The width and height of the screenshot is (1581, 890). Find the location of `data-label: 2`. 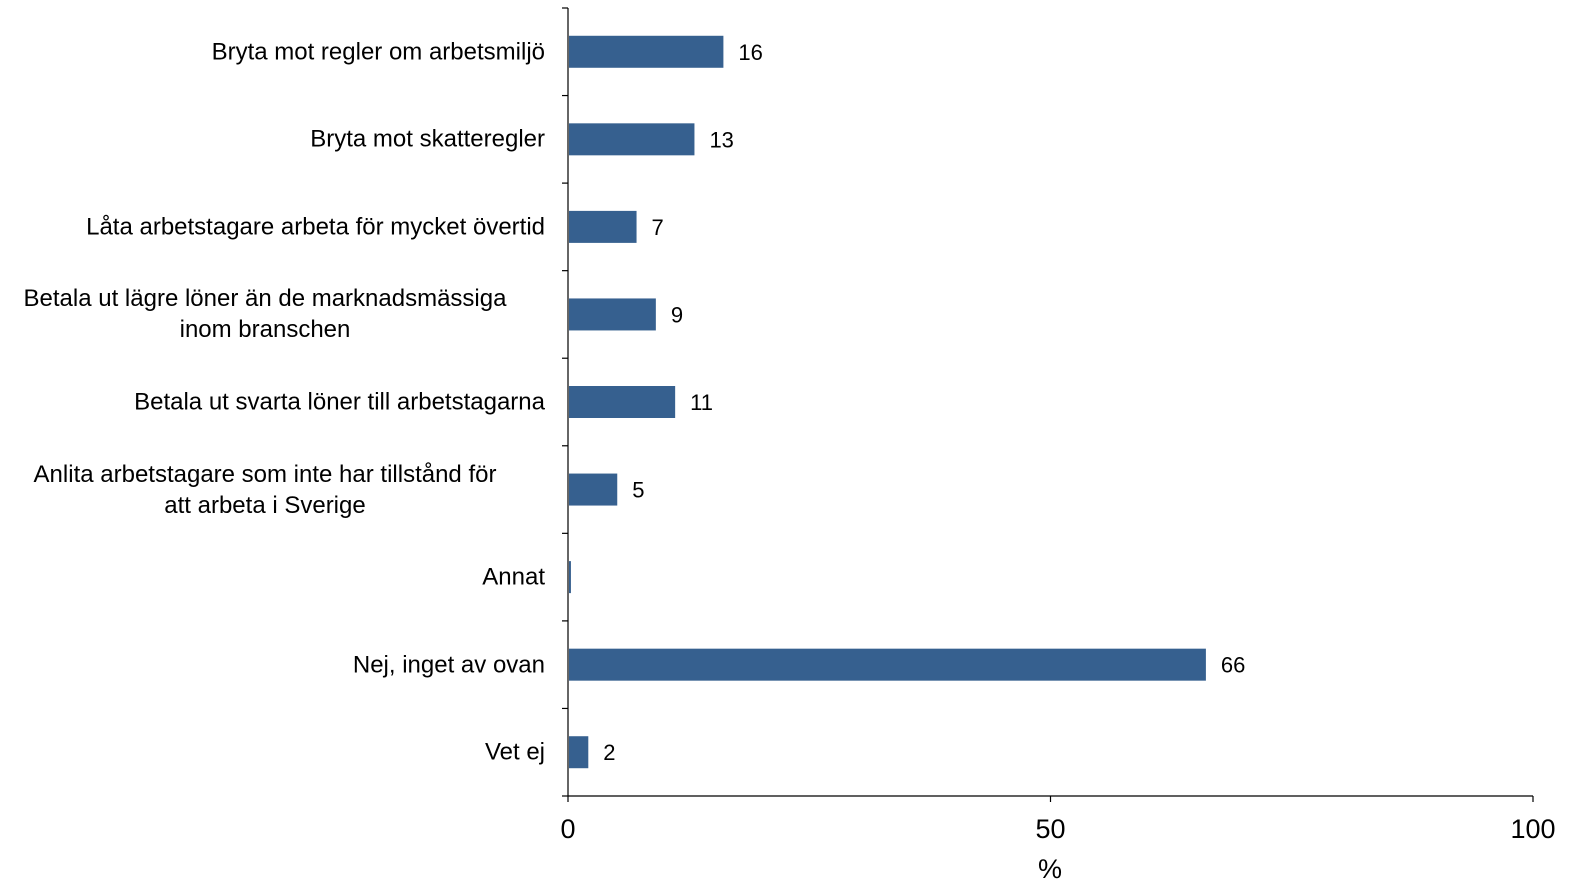

data-label: 2 is located at coordinates (609, 752).